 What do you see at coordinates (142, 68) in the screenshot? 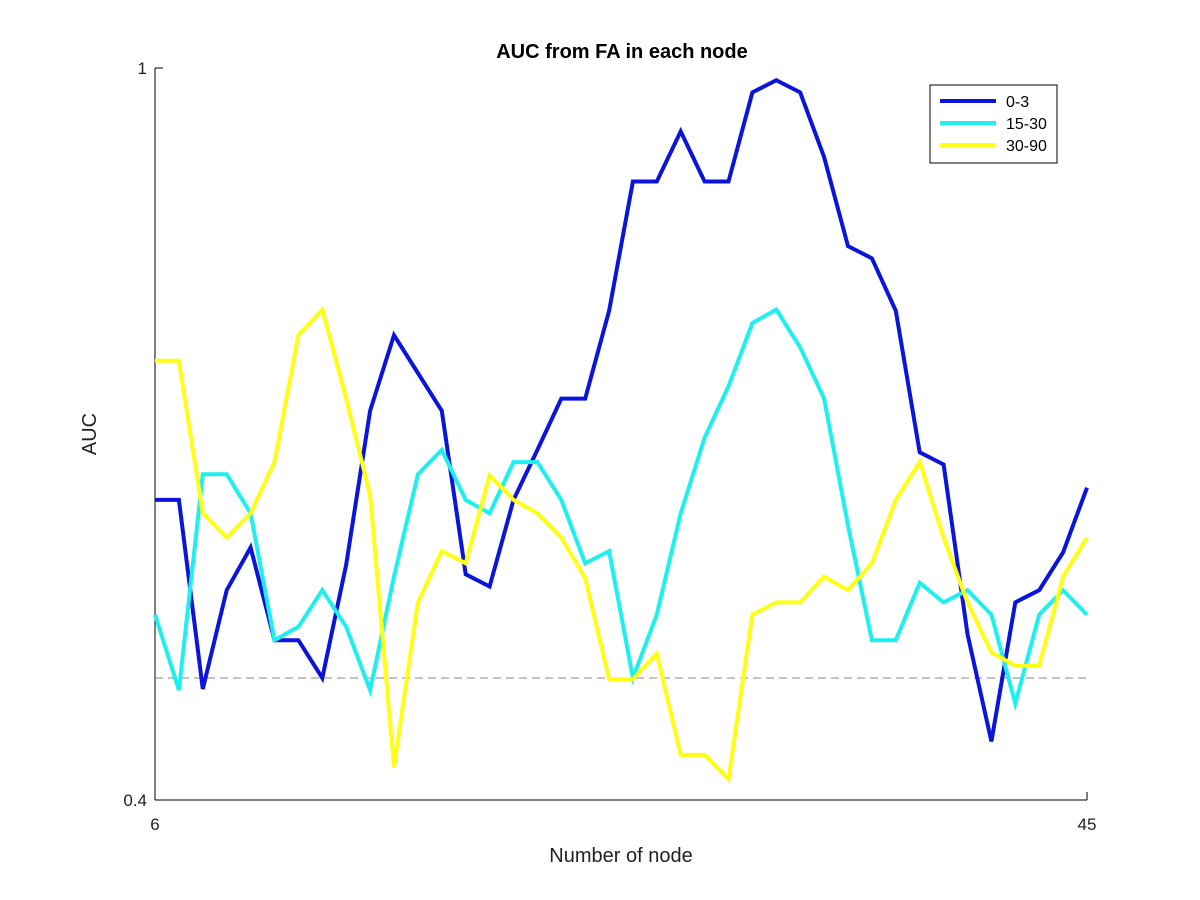
I see `y-tick-label: 1` at bounding box center [142, 68].